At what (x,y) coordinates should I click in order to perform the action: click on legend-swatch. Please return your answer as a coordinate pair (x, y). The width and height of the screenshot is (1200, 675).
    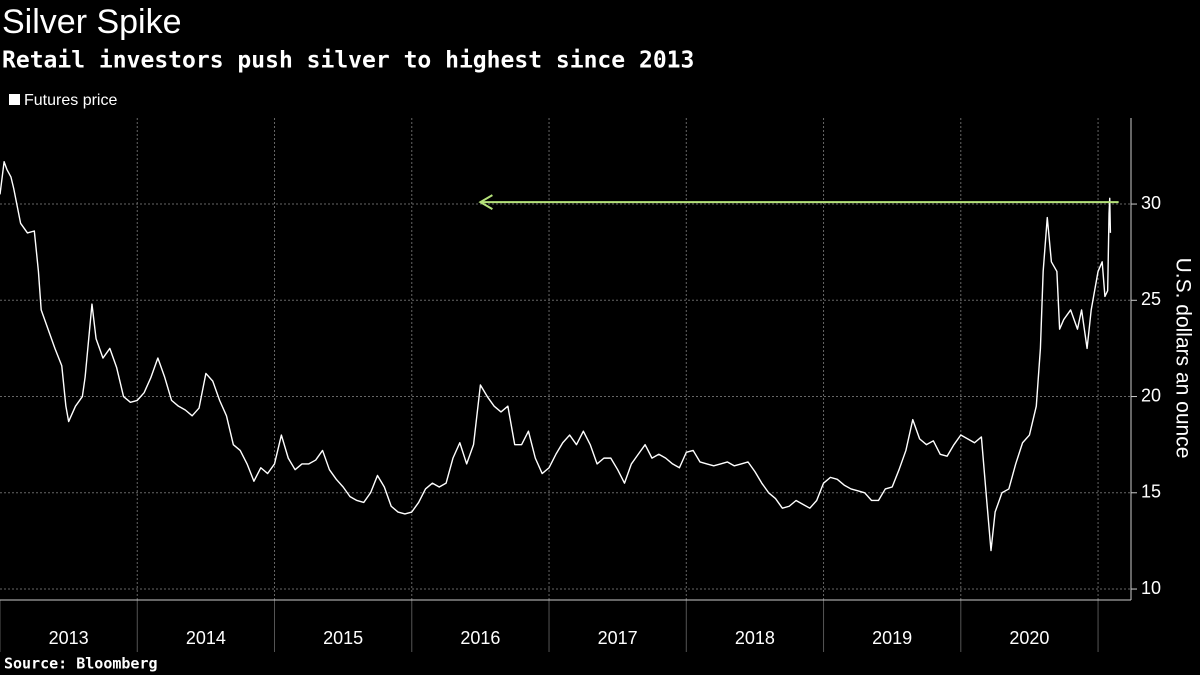
    Looking at the image, I should click on (14, 99).